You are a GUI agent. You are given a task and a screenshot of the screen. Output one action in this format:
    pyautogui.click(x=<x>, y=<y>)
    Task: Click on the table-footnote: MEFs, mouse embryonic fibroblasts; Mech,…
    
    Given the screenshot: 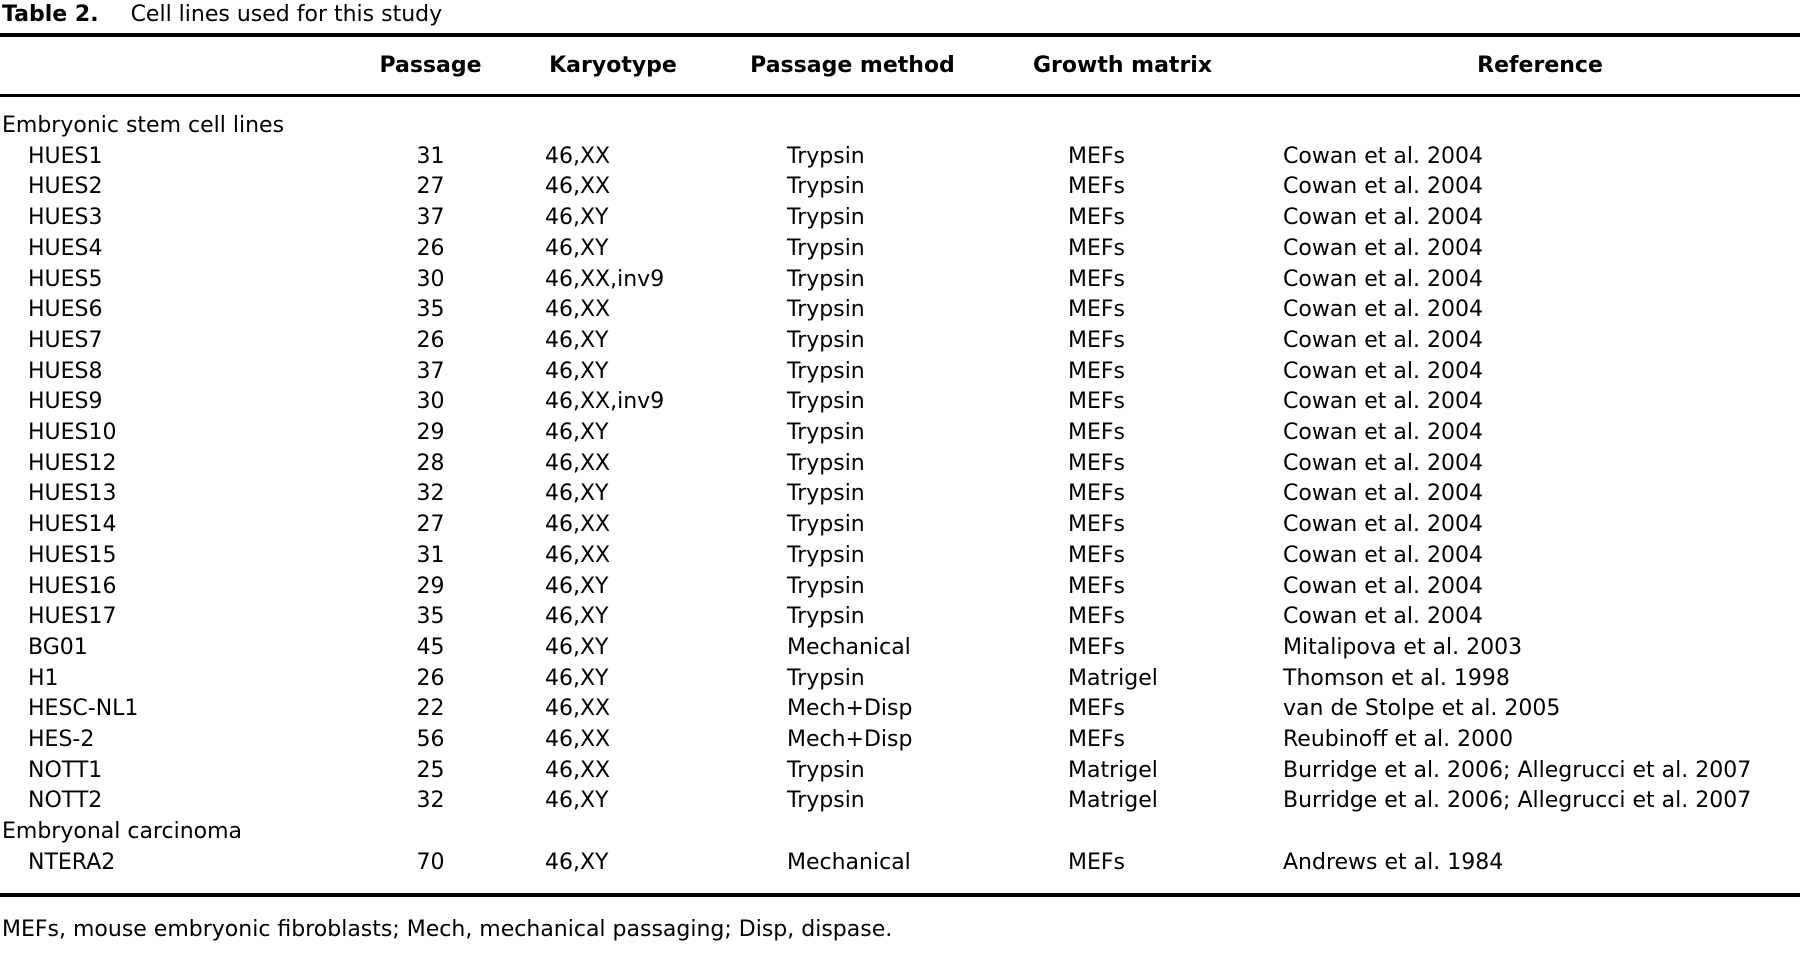 What is the action you would take?
    pyautogui.click(x=447, y=929)
    